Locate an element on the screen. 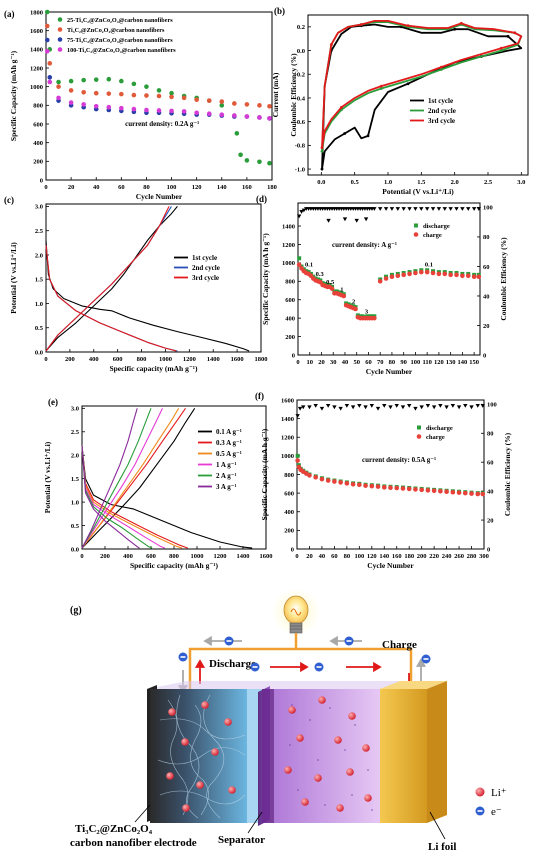 This screenshot has height=863, width=554. y-axis-label: Specific Capacity (mA h g⁻¹) is located at coordinates (265, 279).